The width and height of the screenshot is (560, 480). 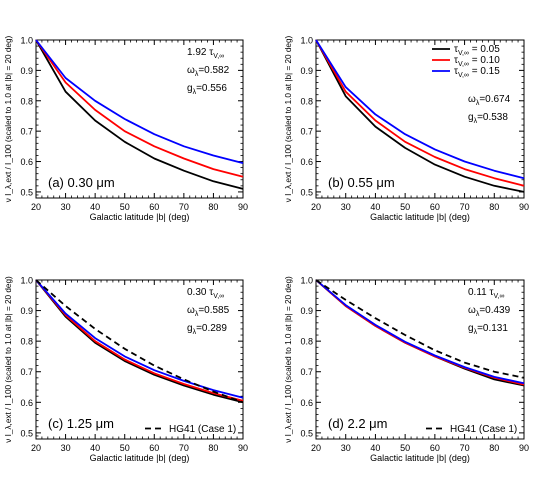 I want to click on parameter-annotation: gλ=0.556, so click(x=207, y=89).